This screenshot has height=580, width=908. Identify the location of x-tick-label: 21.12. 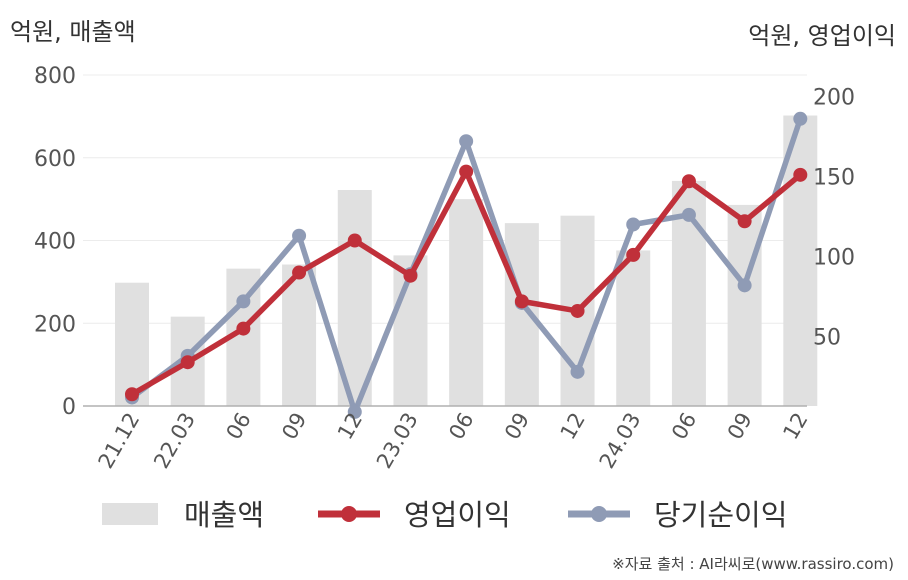
(118, 441).